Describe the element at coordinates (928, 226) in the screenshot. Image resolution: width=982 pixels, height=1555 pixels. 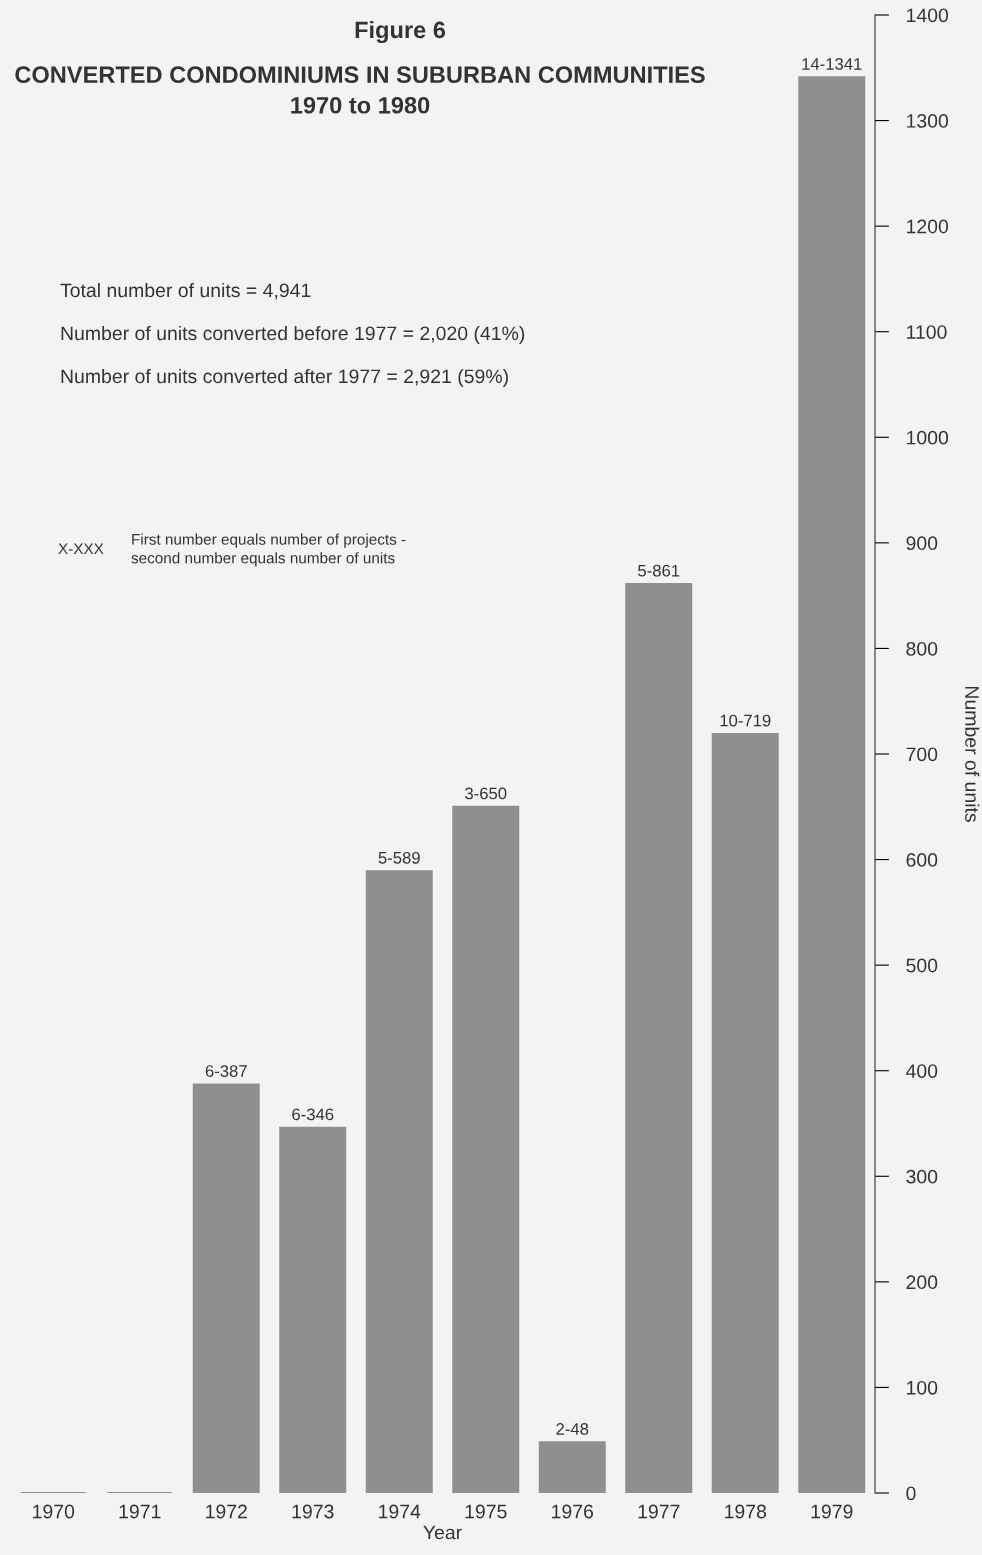
I see `y-tick-label: 1200` at that location.